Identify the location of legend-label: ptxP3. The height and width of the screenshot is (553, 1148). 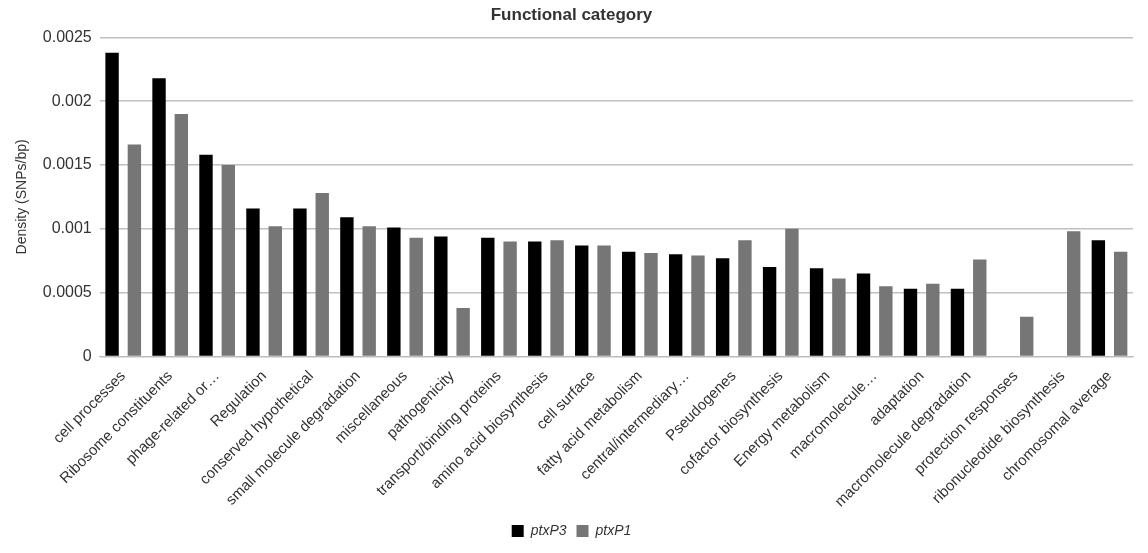
(548, 529).